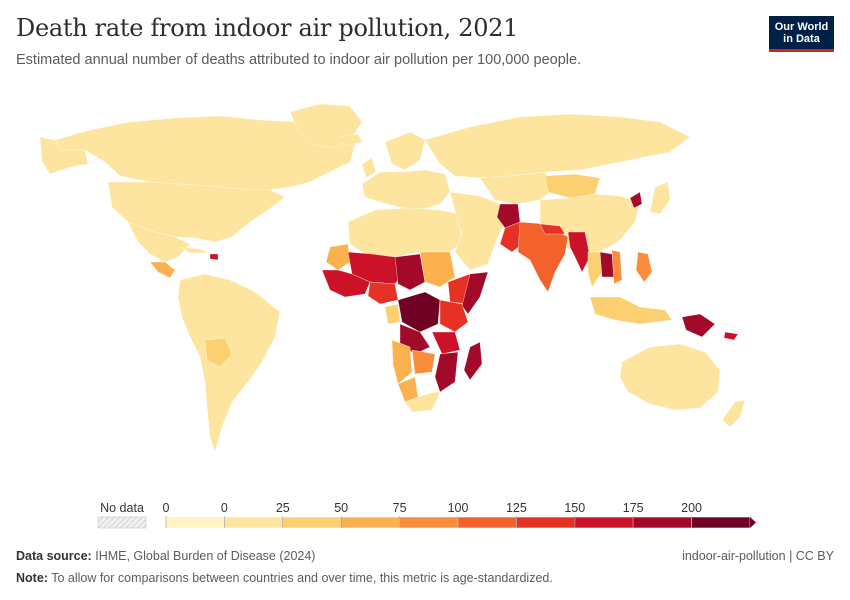 The height and width of the screenshot is (600, 850). What do you see at coordinates (617, 267) in the screenshot?
I see `region-vietnam` at bounding box center [617, 267].